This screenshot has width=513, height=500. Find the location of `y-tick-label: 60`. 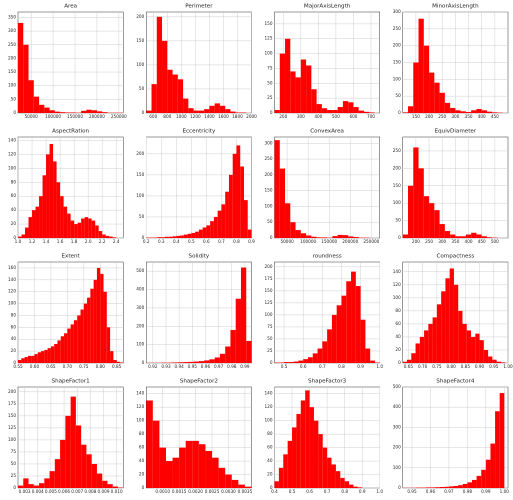

y-tick-label: 60 is located at coordinates (14, 326).